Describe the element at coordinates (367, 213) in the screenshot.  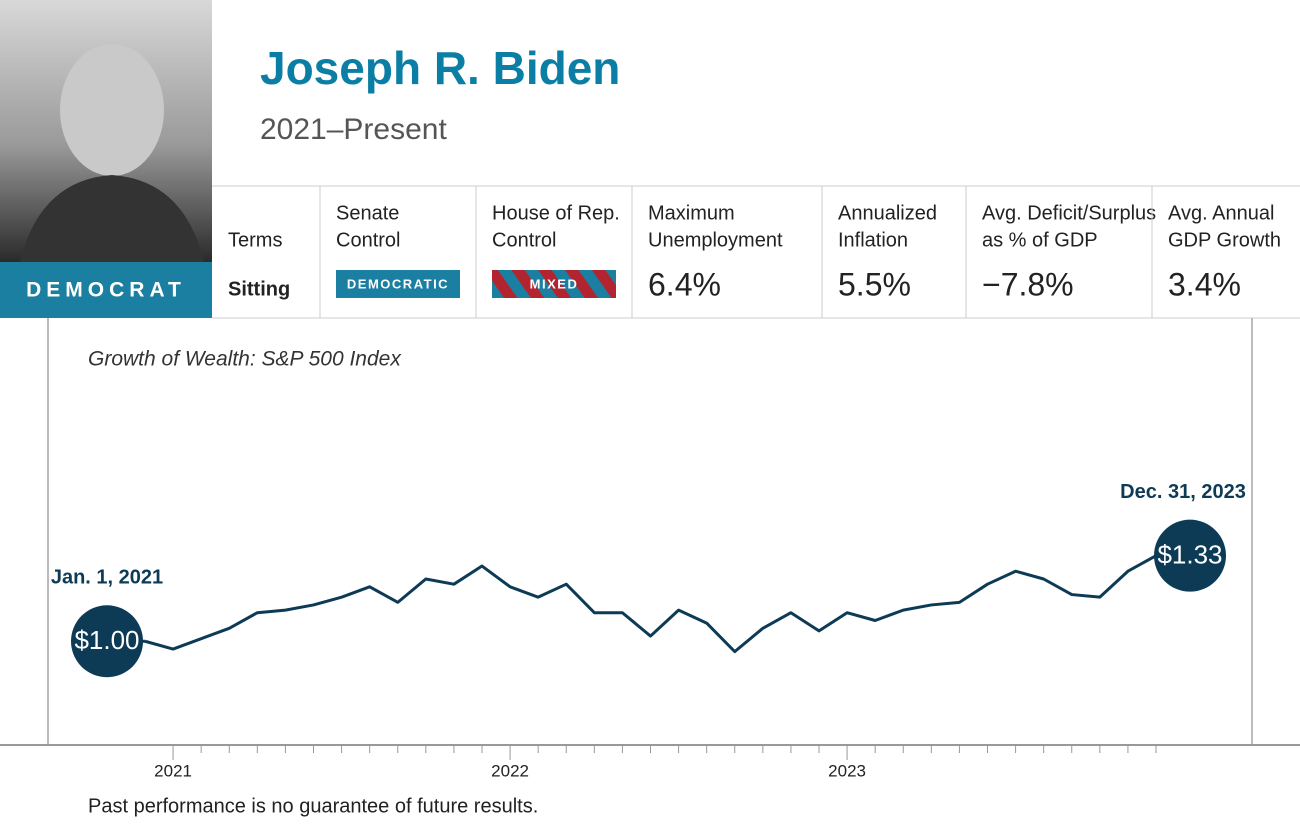
I see `stat-label: Senate` at that location.